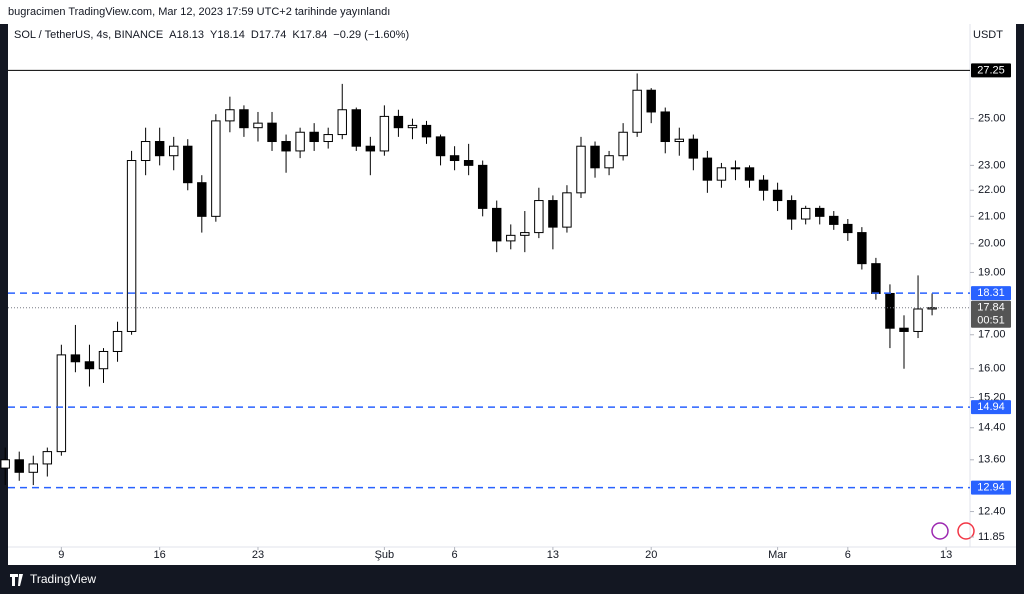 Image resolution: width=1024 pixels, height=594 pixels. What do you see at coordinates (88, 35) in the screenshot?
I see `legend-item: SOL / TetherUS, 4s, BINANCE` at bounding box center [88, 35].